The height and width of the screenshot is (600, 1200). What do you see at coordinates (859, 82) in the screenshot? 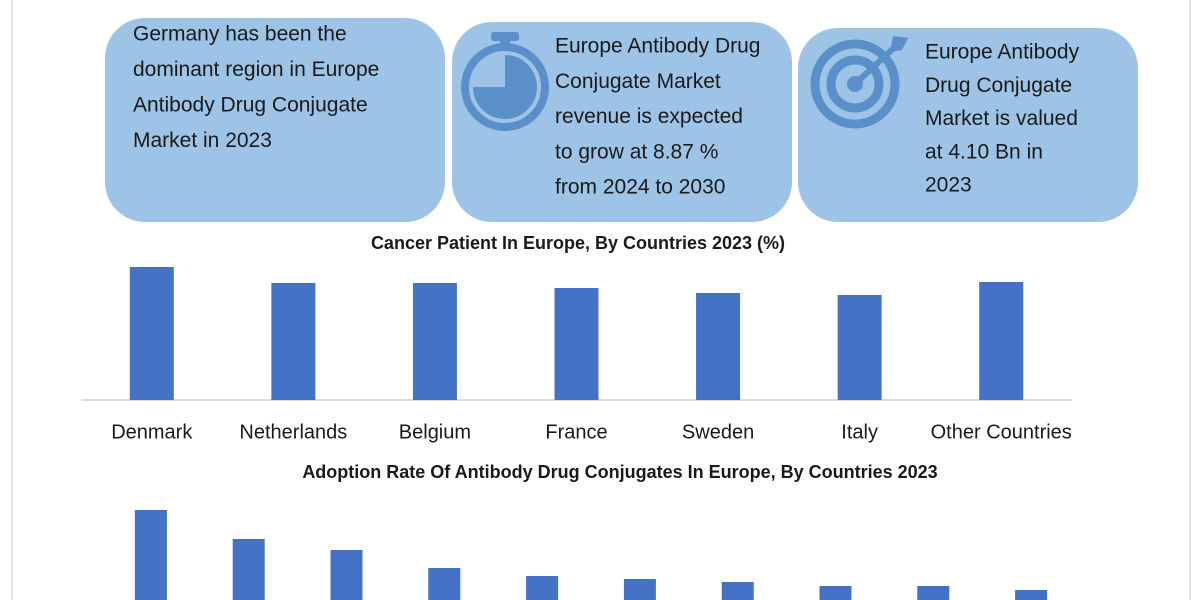
I see `target-icon` at bounding box center [859, 82].